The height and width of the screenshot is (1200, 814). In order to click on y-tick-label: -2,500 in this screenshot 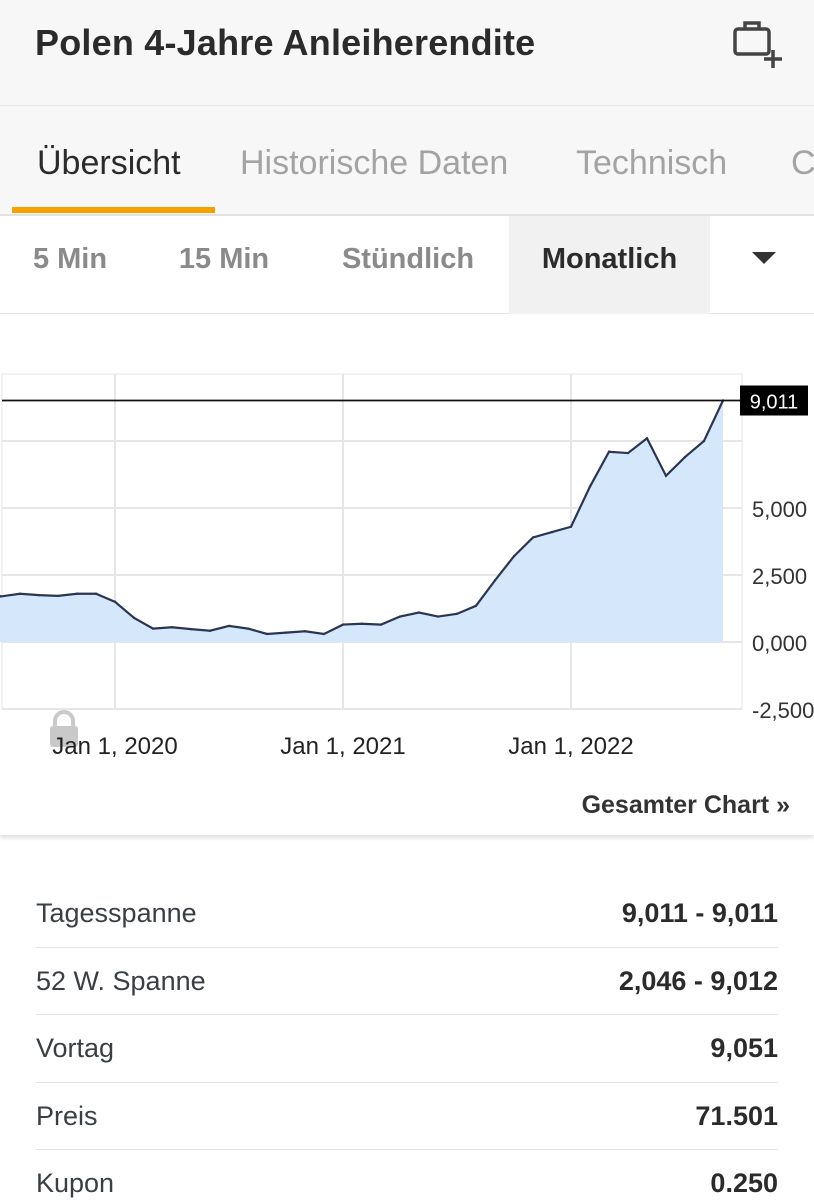, I will do `click(783, 710)`.